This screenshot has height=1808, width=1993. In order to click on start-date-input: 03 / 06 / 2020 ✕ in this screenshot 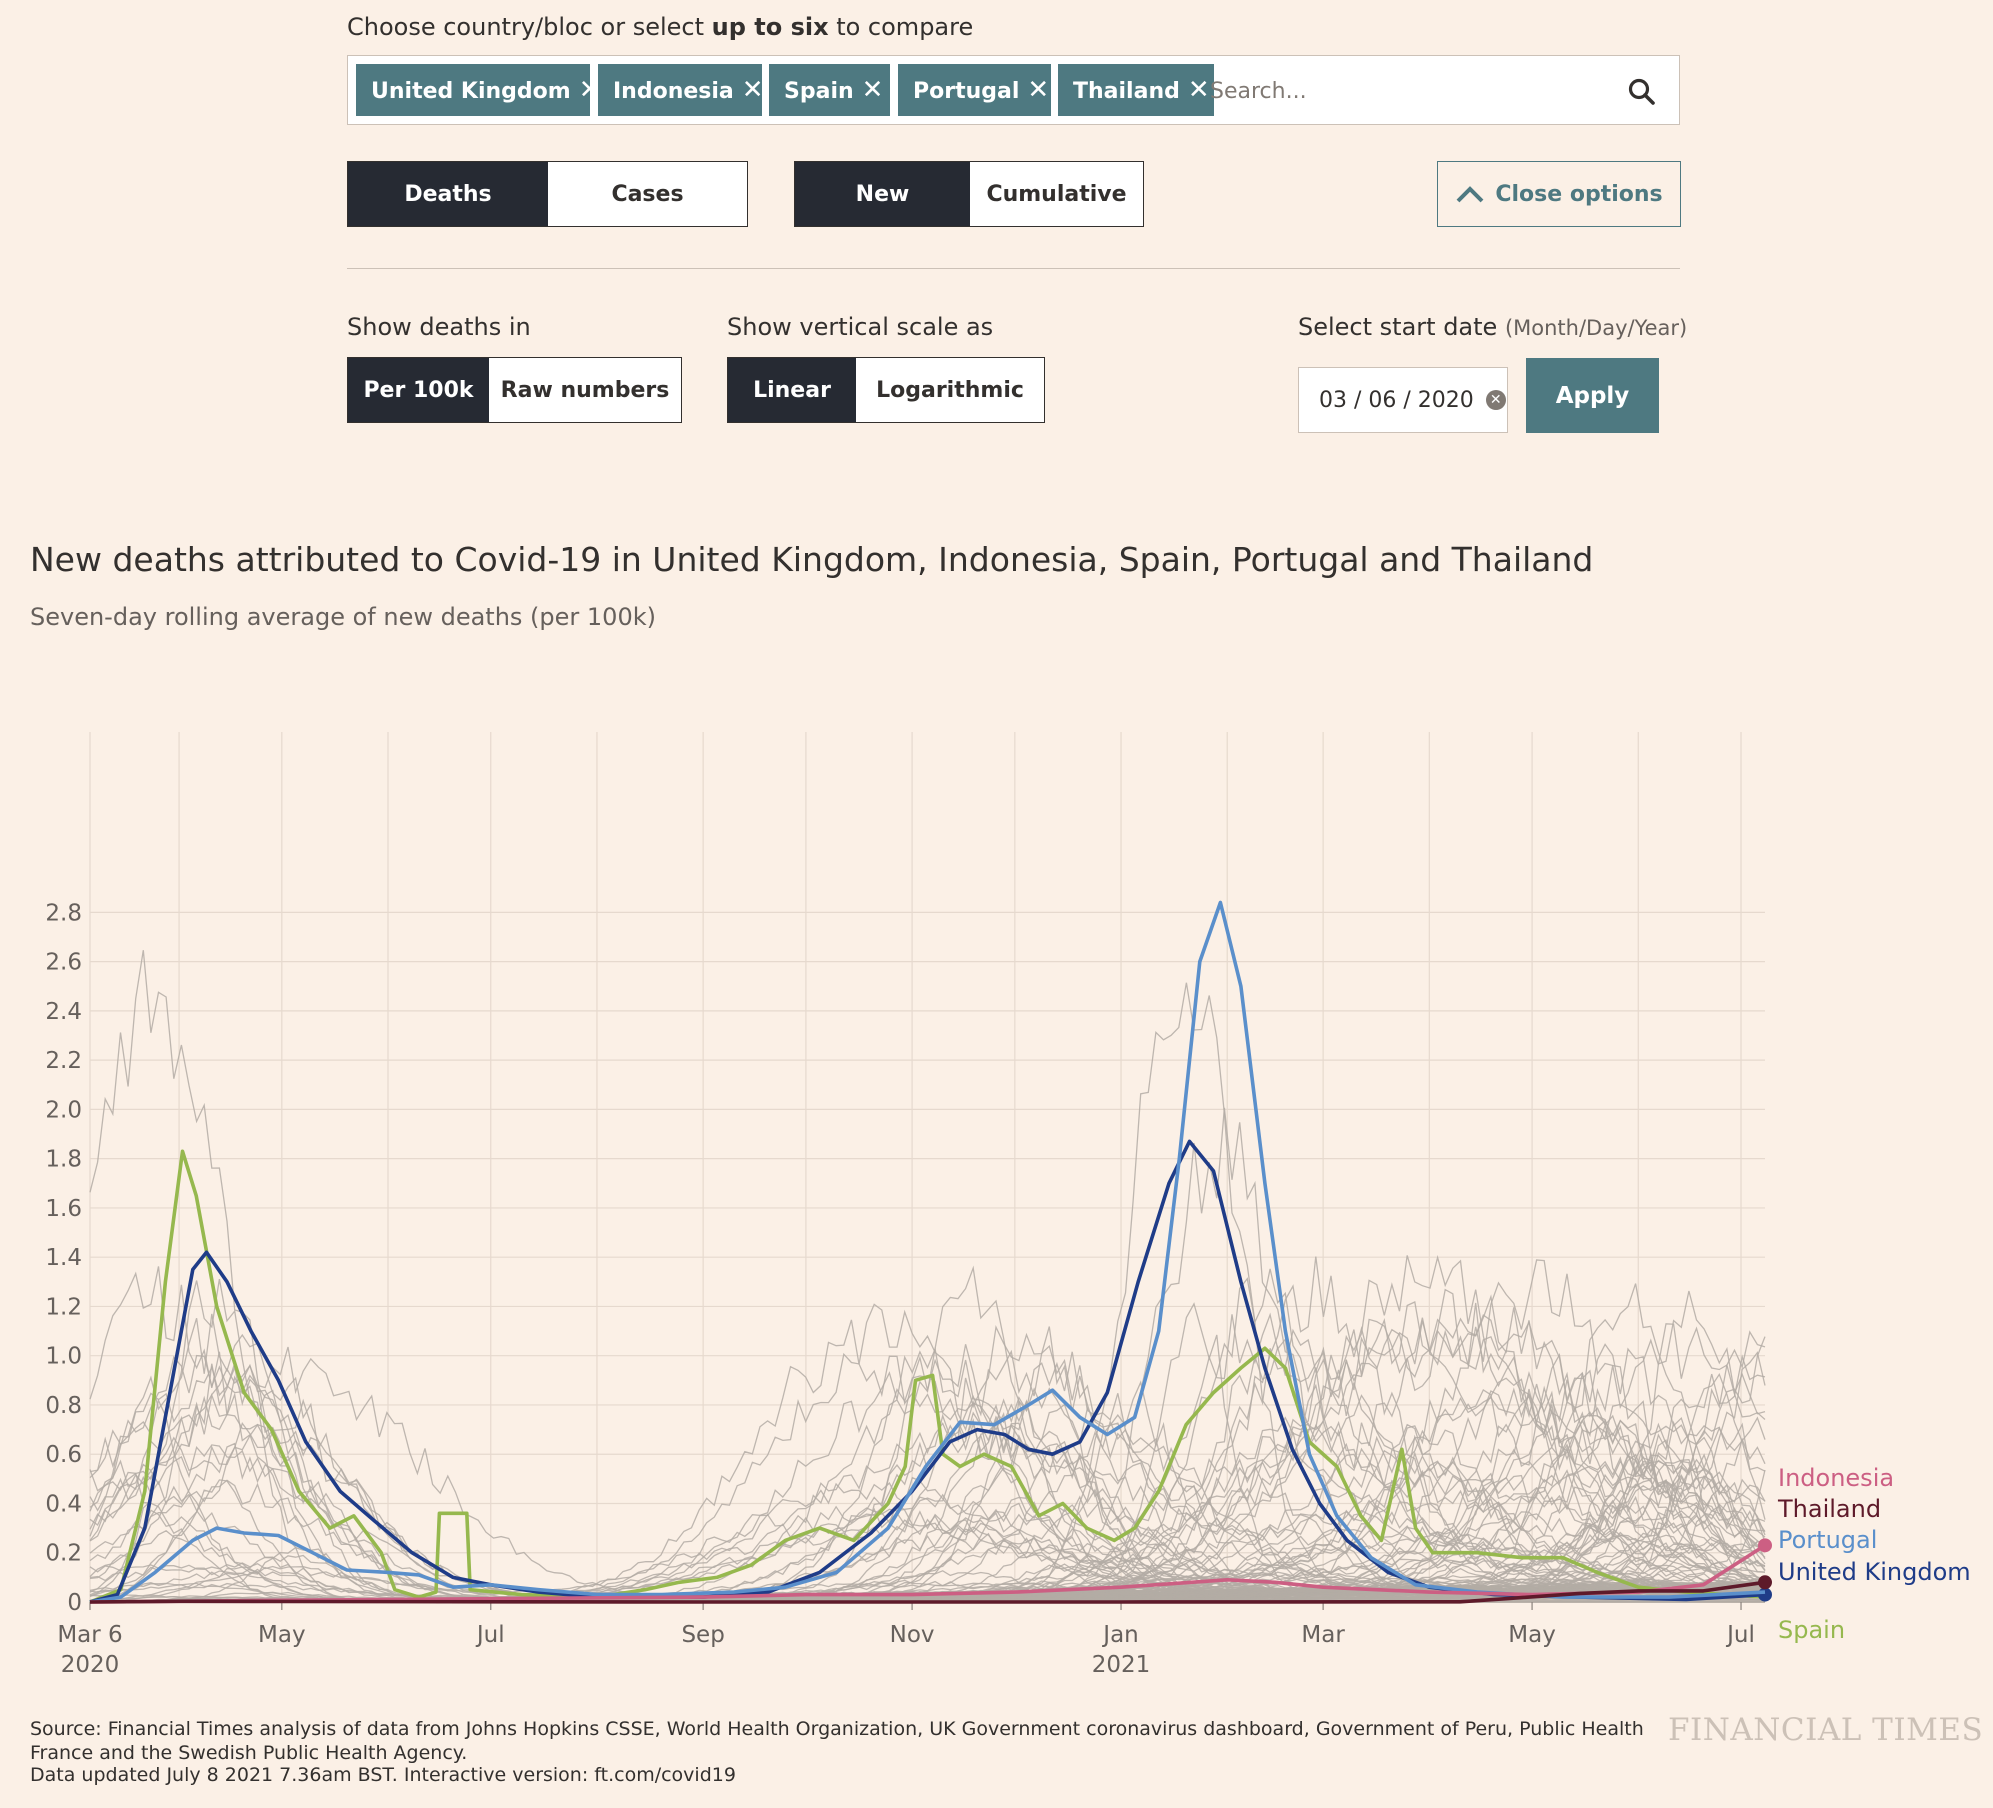, I will do `click(1403, 400)`.